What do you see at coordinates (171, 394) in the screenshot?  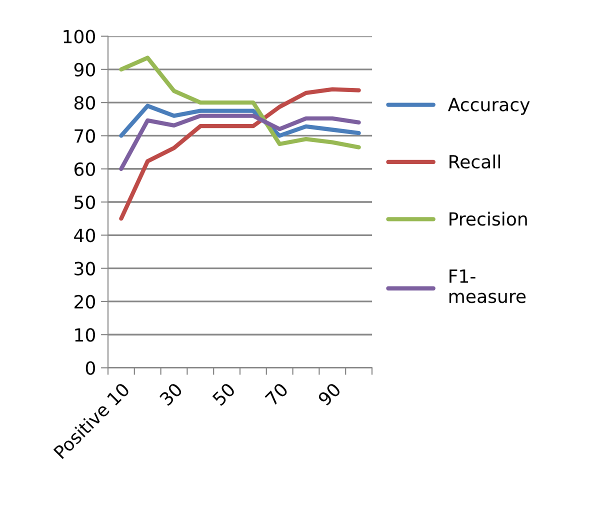 I see `x-tick-label: 30` at bounding box center [171, 394].